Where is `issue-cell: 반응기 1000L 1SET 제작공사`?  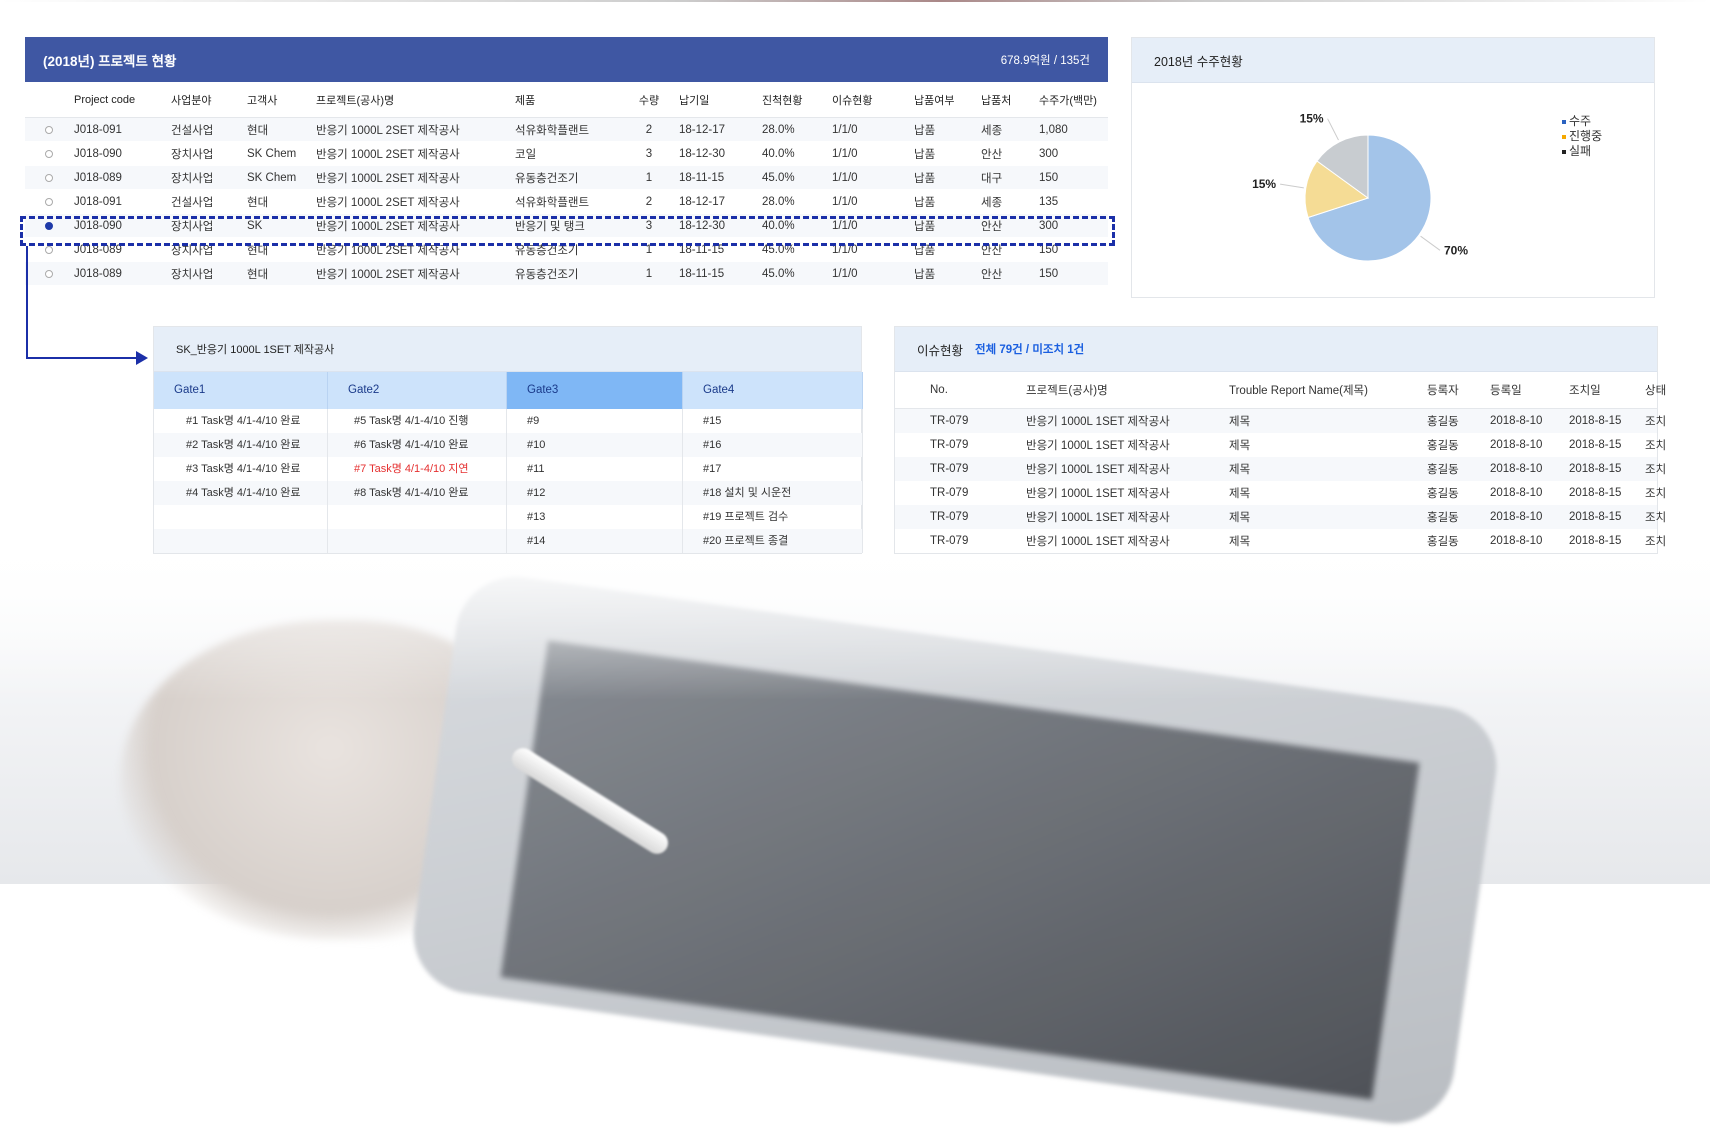
issue-cell: 반응기 1000L 1SET 제작공사 is located at coordinates (1098, 542).